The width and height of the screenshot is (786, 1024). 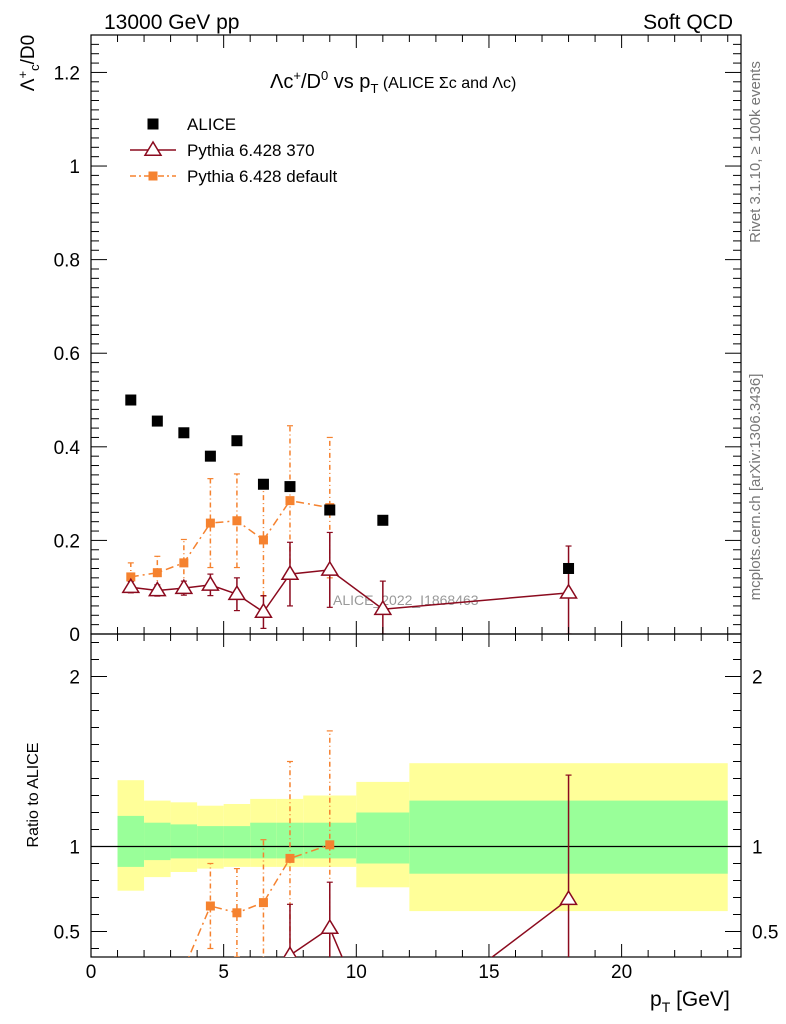 What do you see at coordinates (315, 941) in the screenshot?
I see `ratio-line-pythia-370-a` at bounding box center [315, 941].